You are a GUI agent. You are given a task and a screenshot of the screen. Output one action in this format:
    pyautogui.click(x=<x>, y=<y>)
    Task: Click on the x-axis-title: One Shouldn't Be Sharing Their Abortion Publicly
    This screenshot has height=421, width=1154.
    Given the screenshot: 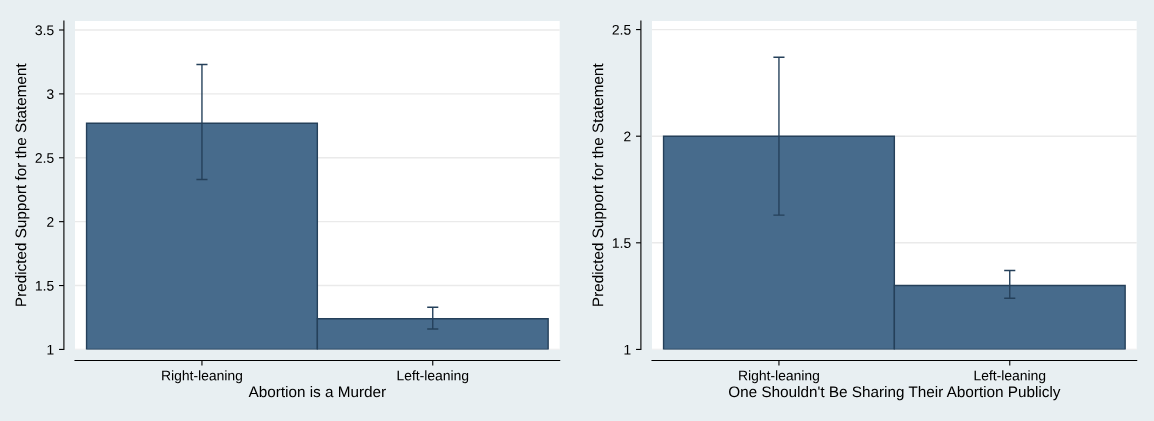 What is the action you would take?
    pyautogui.click(x=895, y=393)
    